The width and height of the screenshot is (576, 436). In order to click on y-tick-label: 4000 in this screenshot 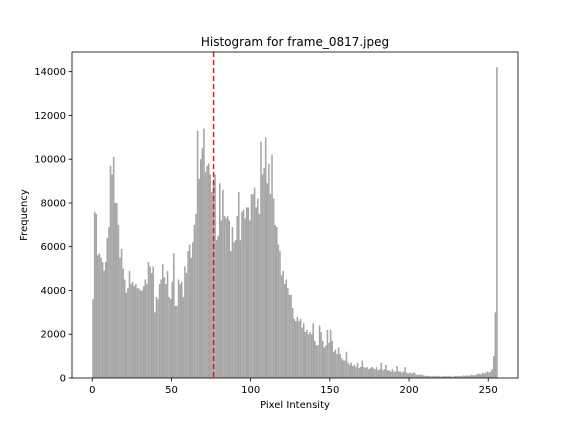, I will do `click(53, 291)`.